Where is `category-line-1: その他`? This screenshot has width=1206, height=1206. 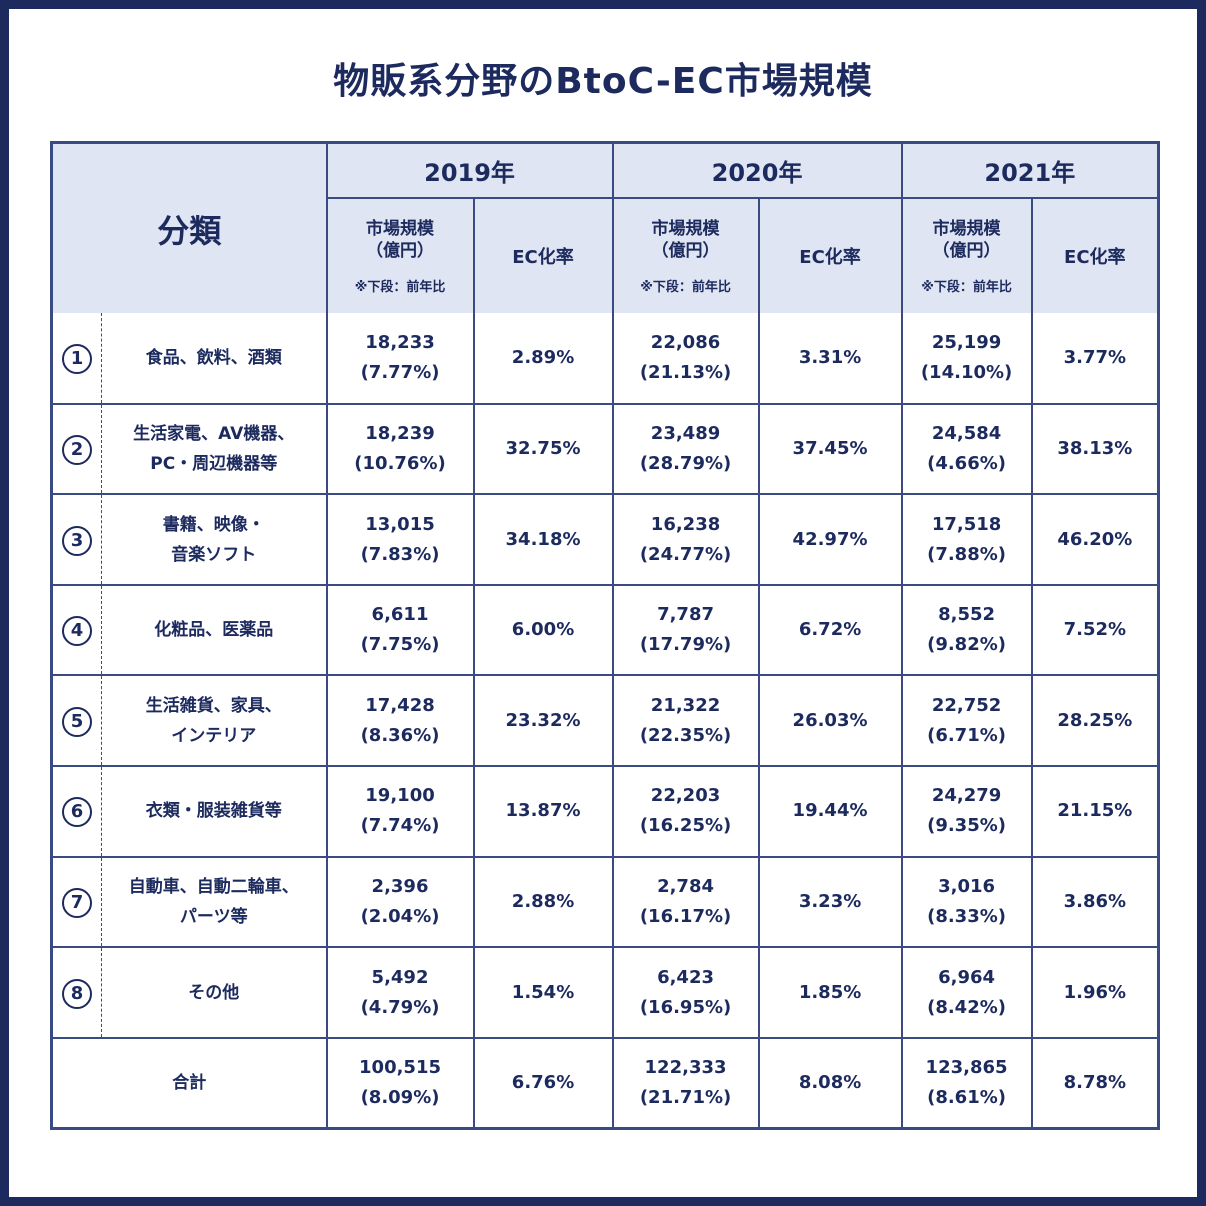
category-line-1: その他 is located at coordinates (214, 992).